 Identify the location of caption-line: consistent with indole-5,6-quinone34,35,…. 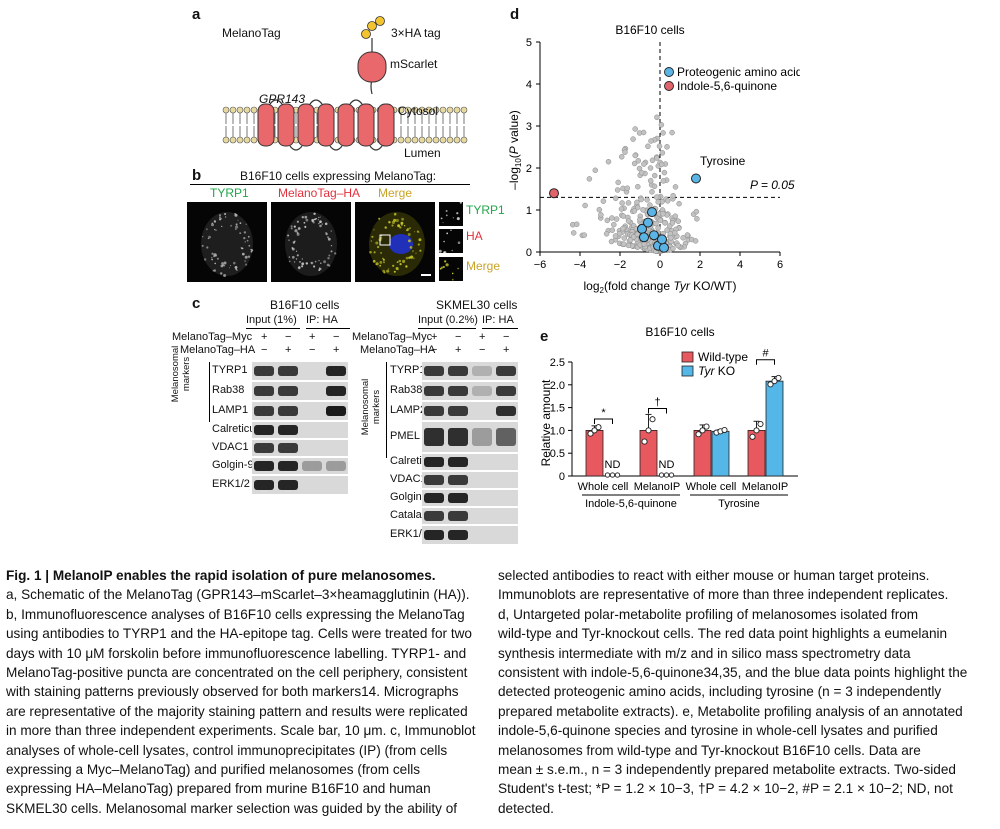
(733, 673).